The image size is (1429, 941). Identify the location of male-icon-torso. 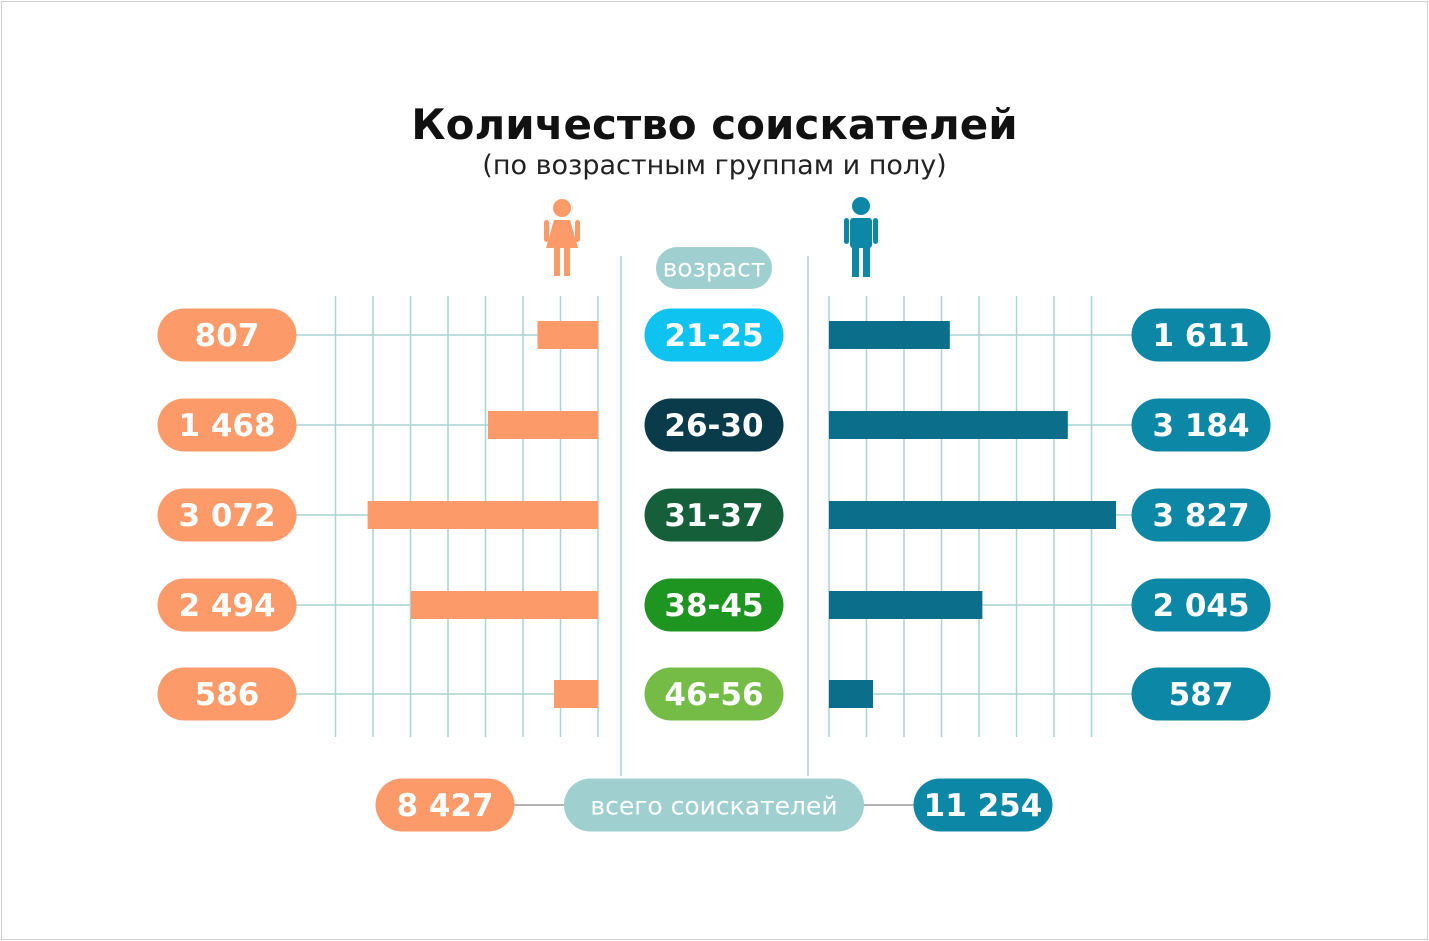
(861, 233).